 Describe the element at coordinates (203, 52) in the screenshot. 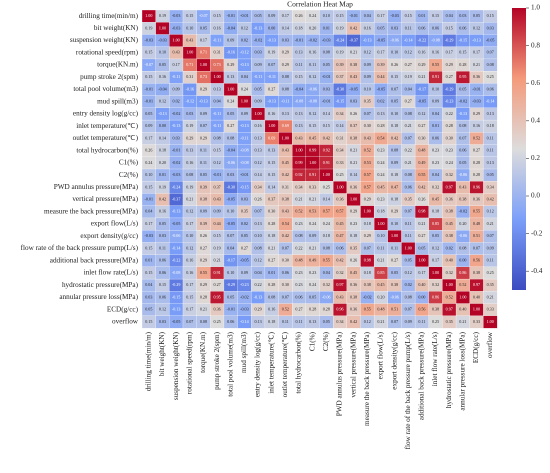

I see `cell-label: 0.71` at that location.